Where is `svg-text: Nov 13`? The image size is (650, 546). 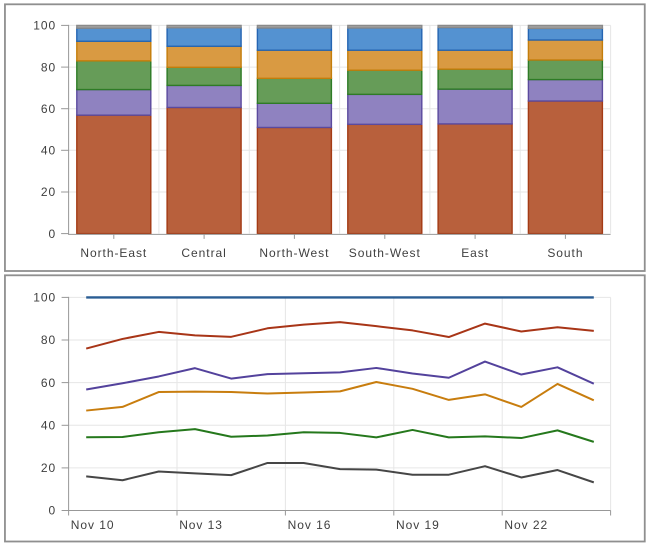
svg-text: Nov 13 is located at coordinates (201, 525).